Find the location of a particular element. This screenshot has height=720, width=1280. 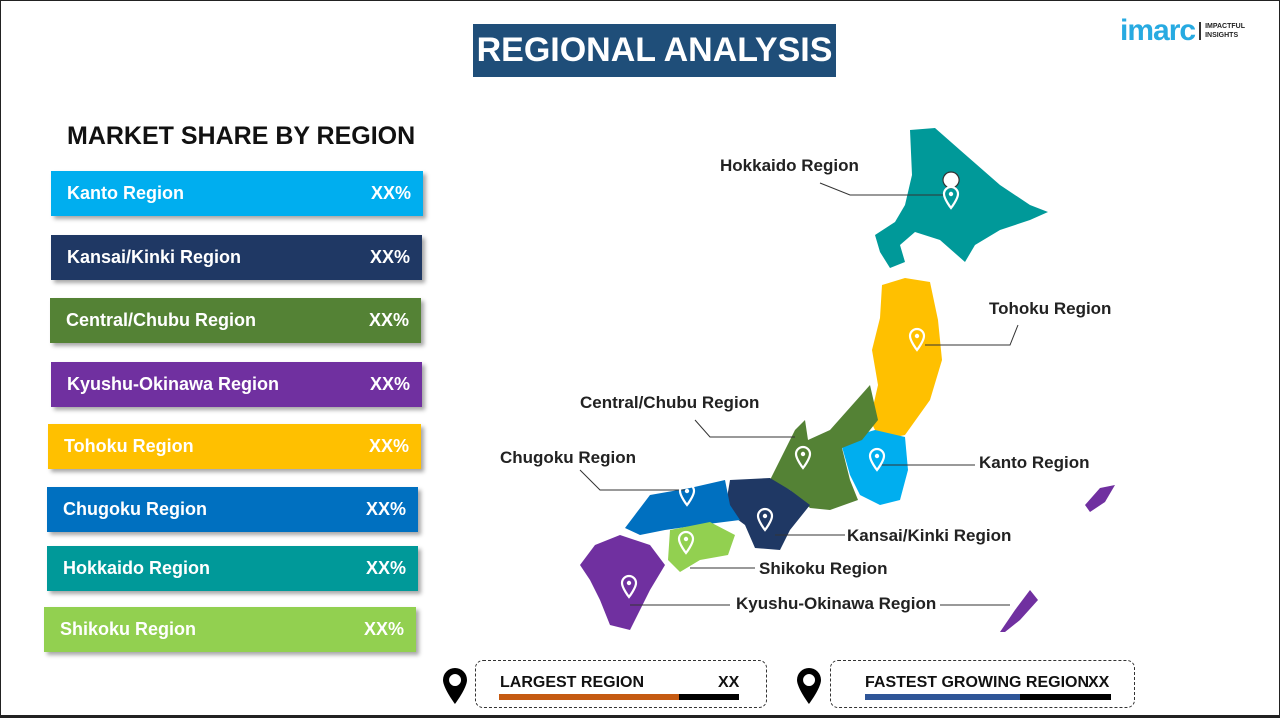

region-kansai is located at coordinates (767, 514).